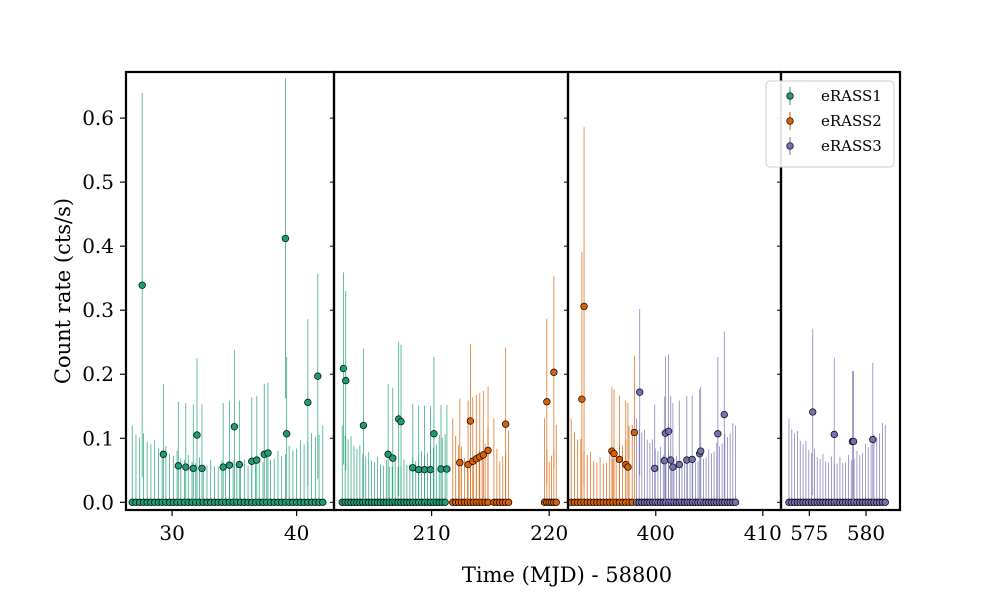 This screenshot has width=1000, height=600. Describe the element at coordinates (432, 533) in the screenshot. I see `x-tick-label: 210` at that location.